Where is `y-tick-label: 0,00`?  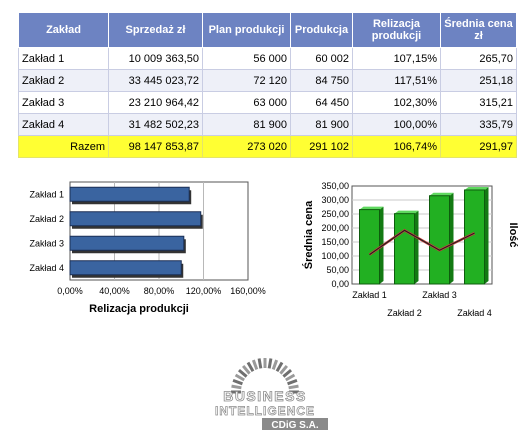
y-tick-label: 0,00 is located at coordinates (340, 284).